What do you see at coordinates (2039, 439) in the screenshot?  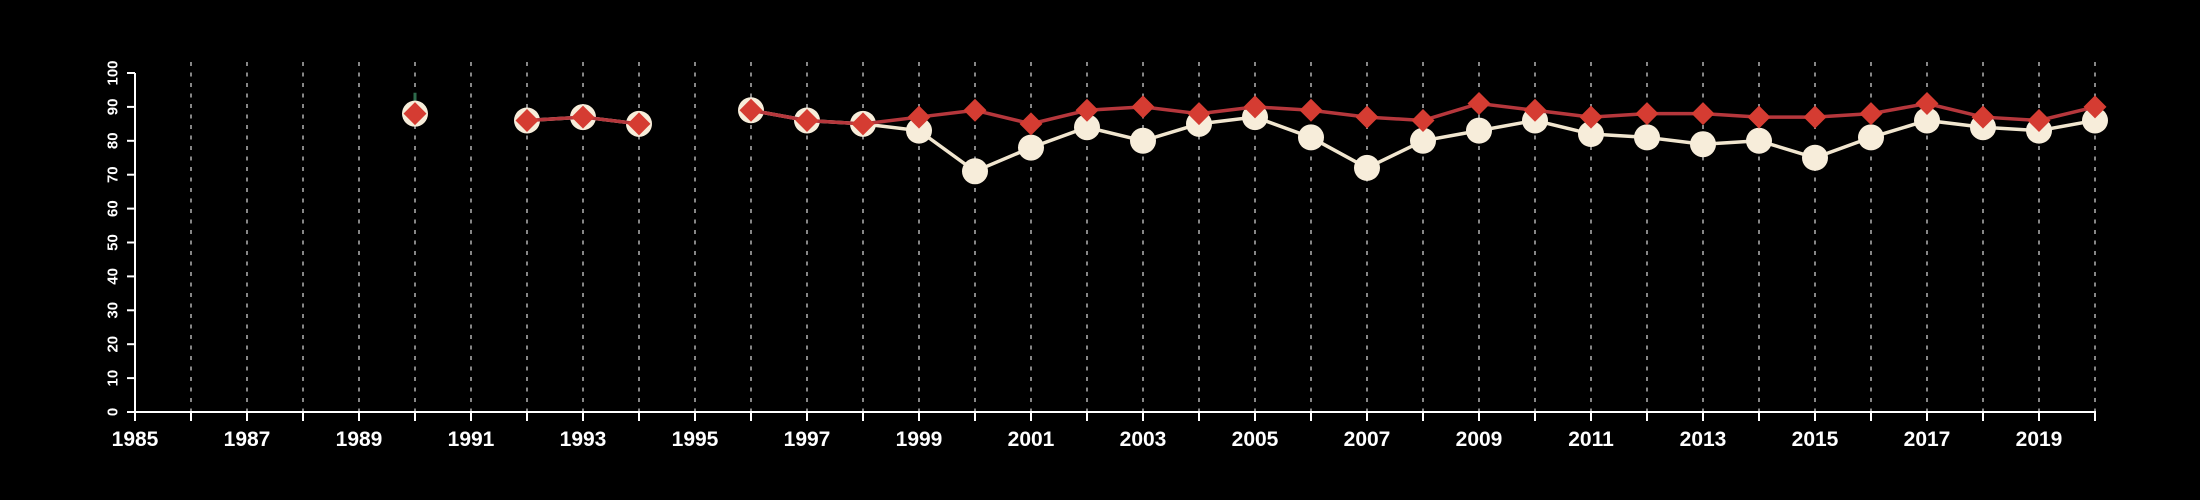 I see `x-tick-label: 2019` at bounding box center [2039, 439].